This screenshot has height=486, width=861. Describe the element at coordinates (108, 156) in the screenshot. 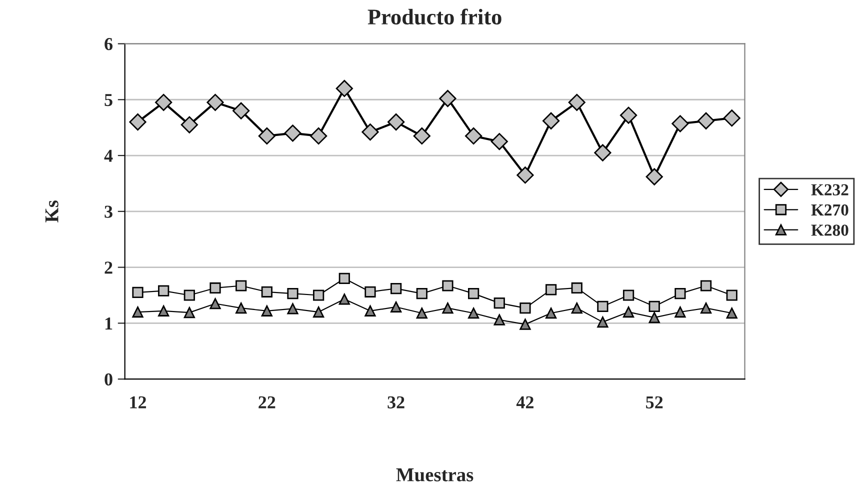

I see `y-tick-label: 4` at that location.